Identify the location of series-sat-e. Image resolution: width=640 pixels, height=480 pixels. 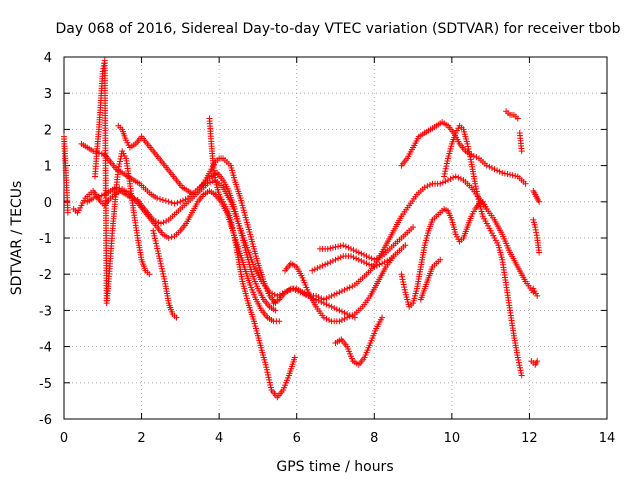
(122, 182).